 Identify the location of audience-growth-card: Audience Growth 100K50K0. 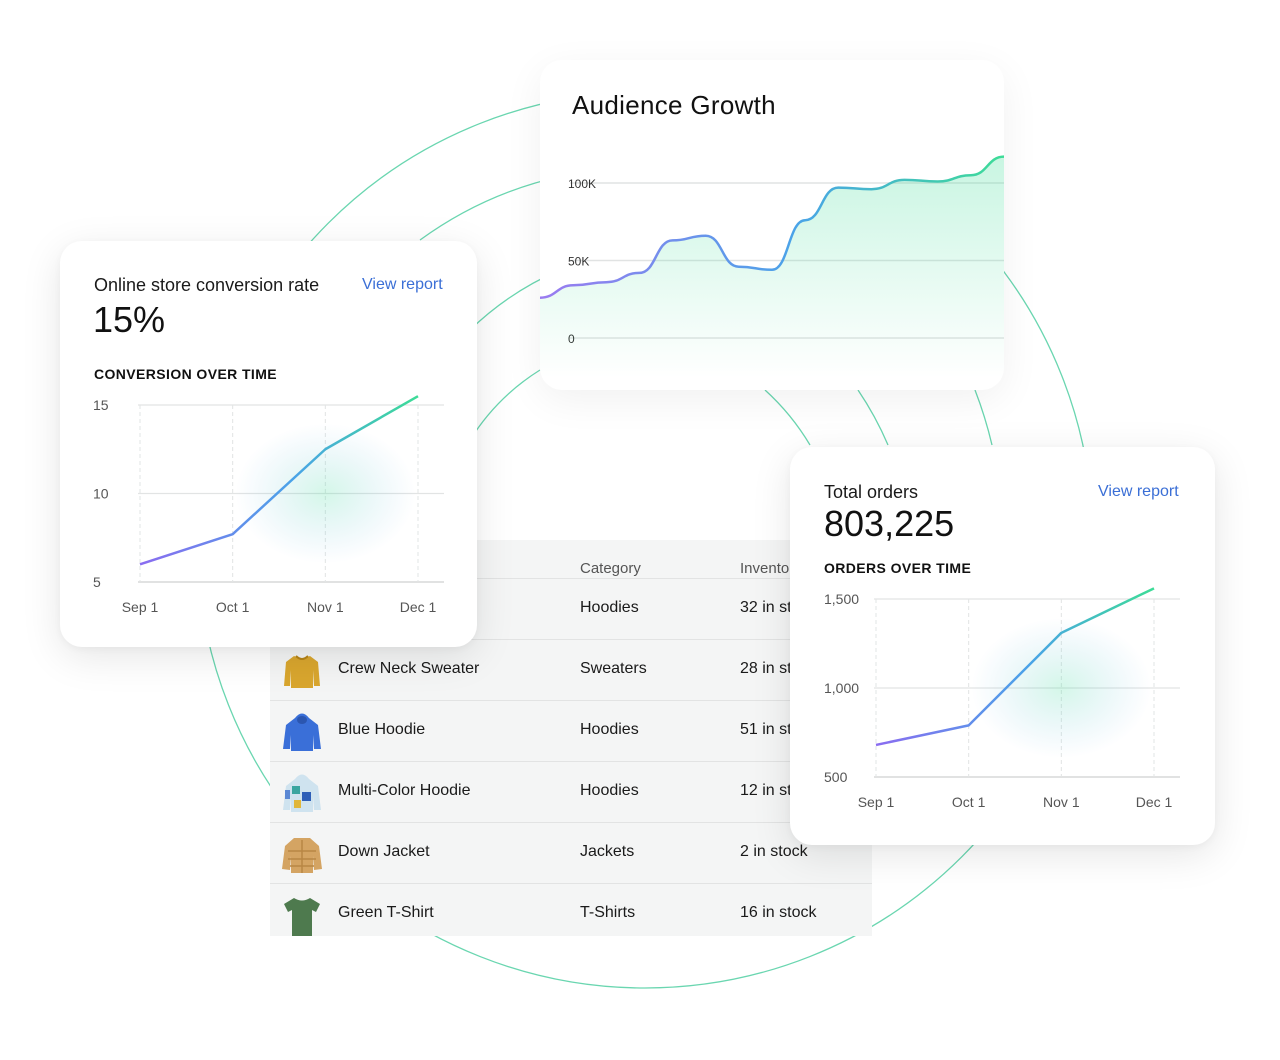
(772, 225).